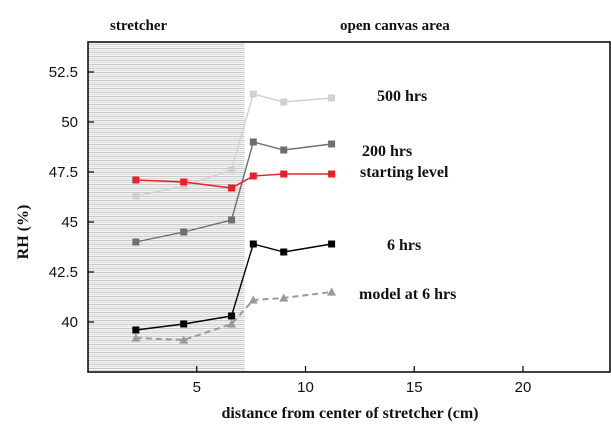  What do you see at coordinates (63, 72) in the screenshot?
I see `y-tick-label: 52.5` at bounding box center [63, 72].